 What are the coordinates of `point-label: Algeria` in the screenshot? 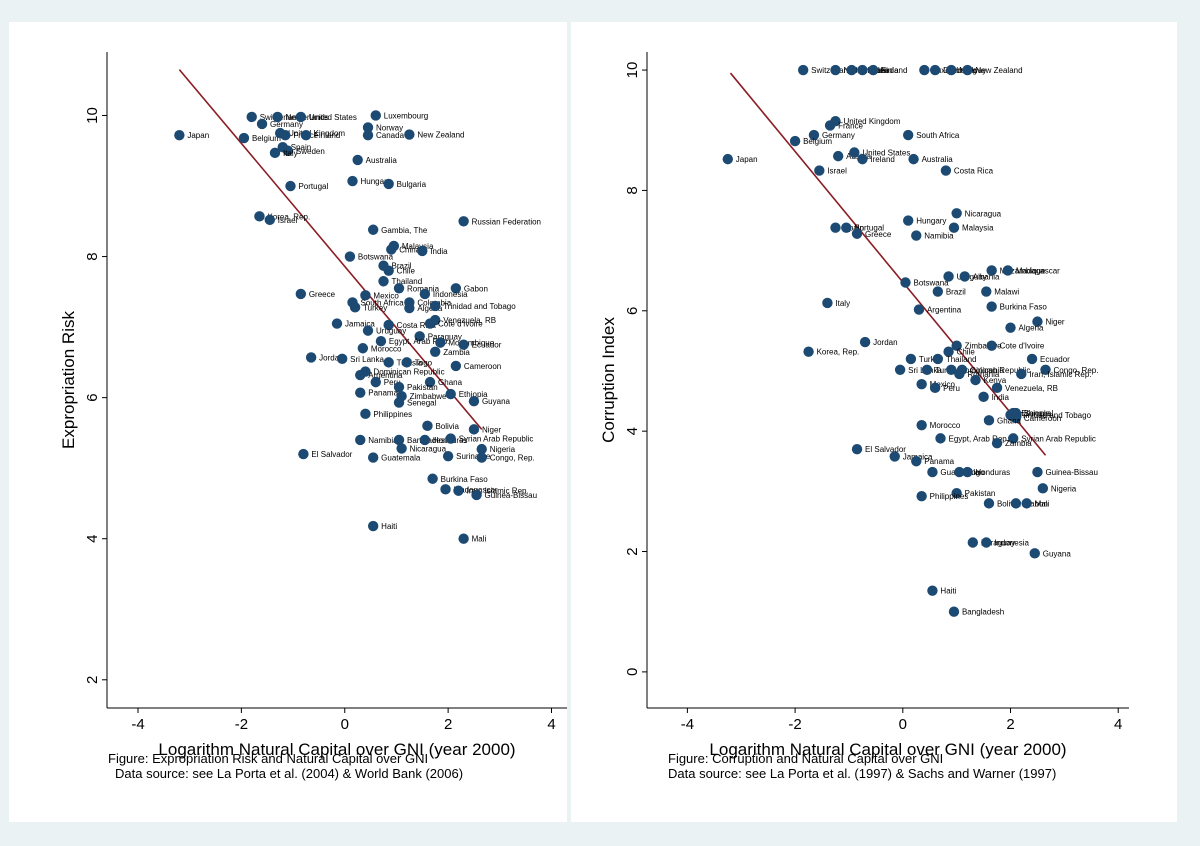 It's located at (429, 308).